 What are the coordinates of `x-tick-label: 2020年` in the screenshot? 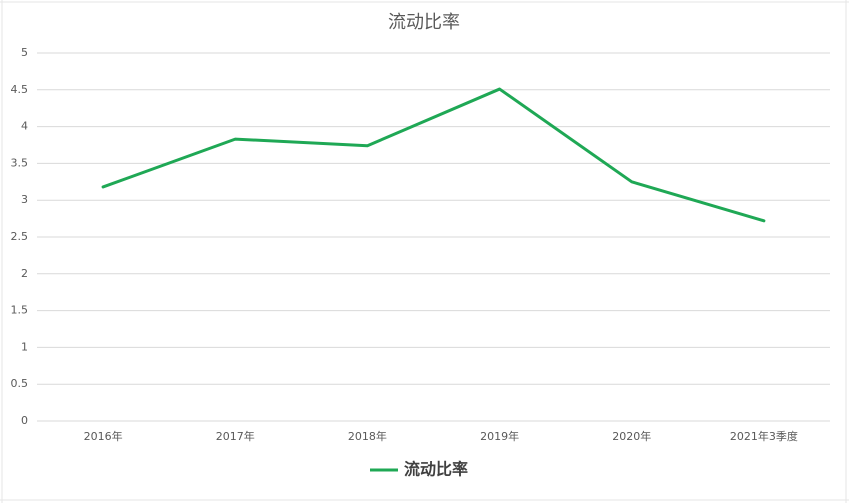 It's located at (631, 436).